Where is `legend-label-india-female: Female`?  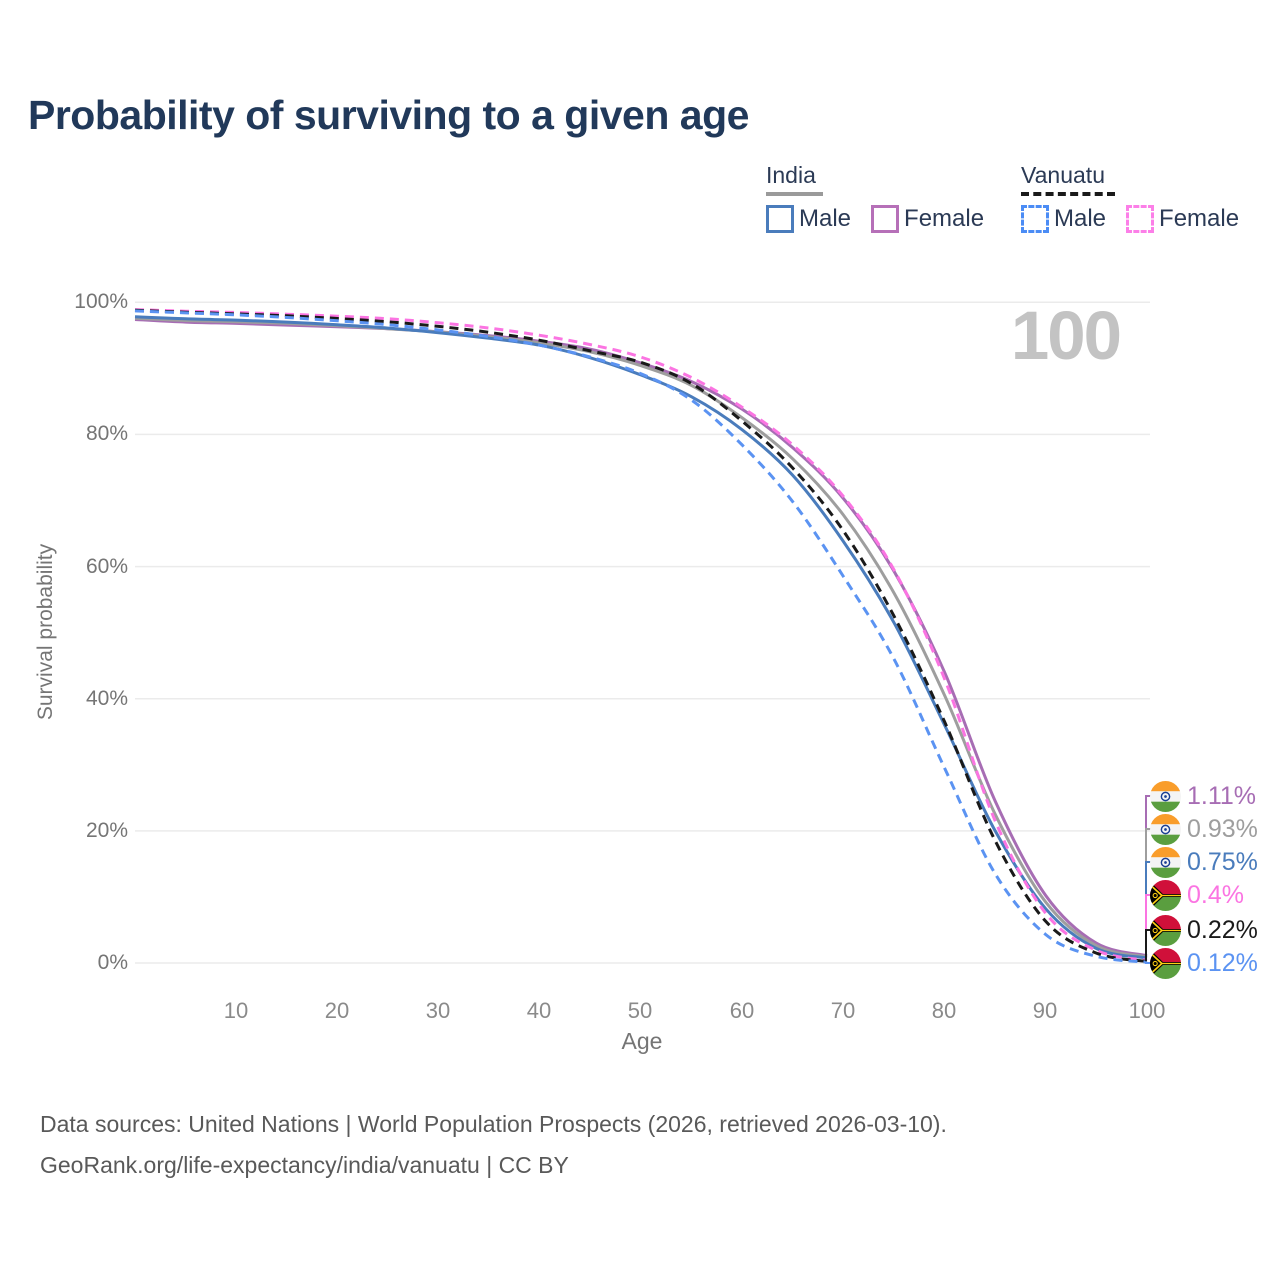 legend-label-india-female: Female is located at coordinates (944, 218).